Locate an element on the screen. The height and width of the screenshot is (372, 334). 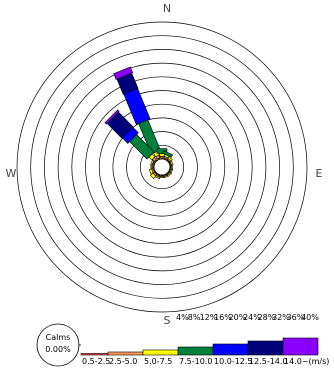
compass-s-label: S is located at coordinates (167, 320).